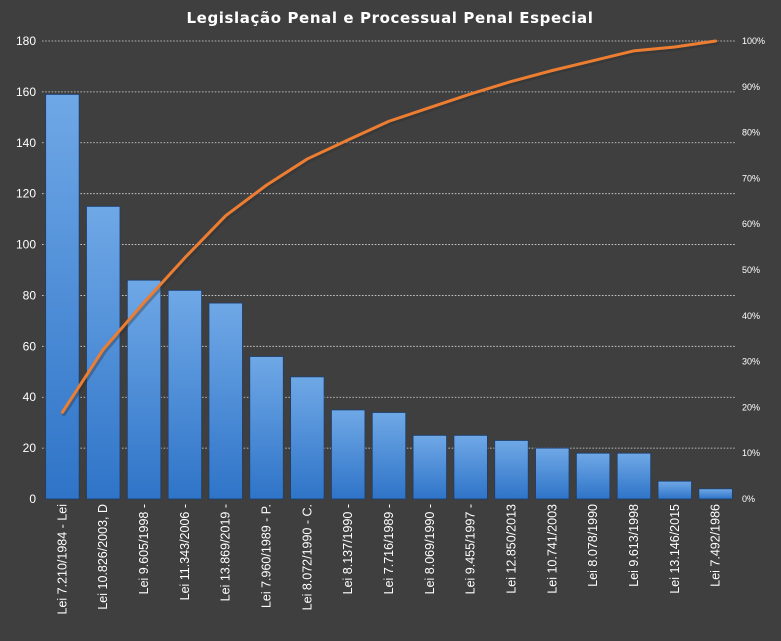 The height and width of the screenshot is (641, 781). Describe the element at coordinates (32, 499) in the screenshot. I see `y-tick-label: 0` at that location.